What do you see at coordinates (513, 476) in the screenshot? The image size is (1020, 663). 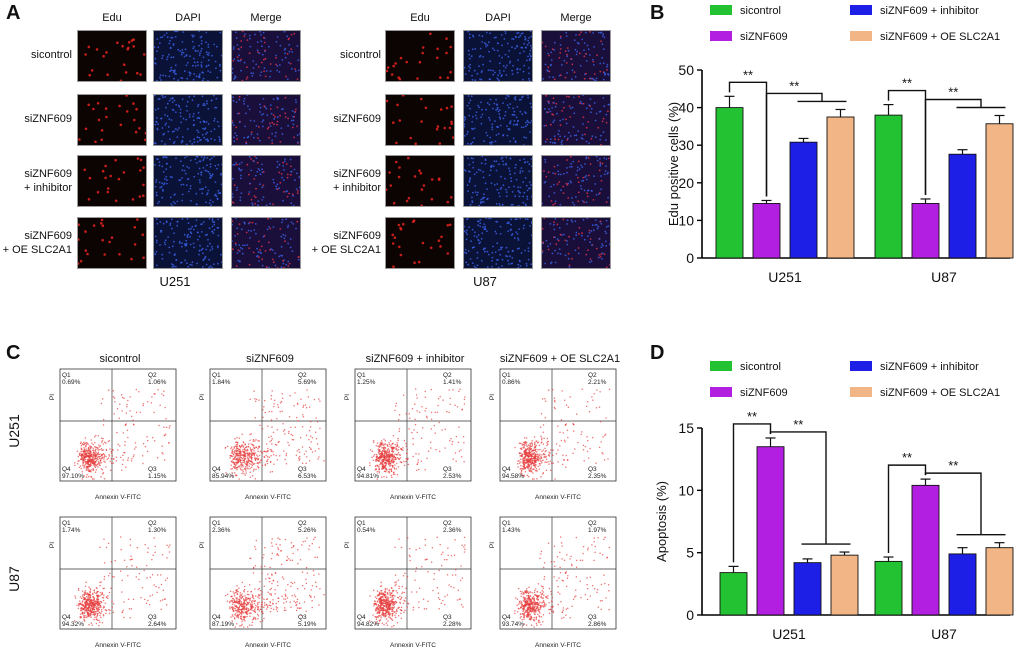 I see `q4-value: 94.58%` at bounding box center [513, 476].